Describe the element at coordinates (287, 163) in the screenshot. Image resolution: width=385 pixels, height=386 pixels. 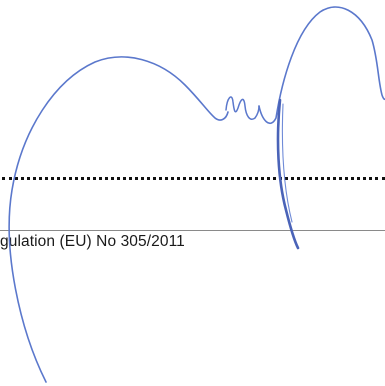
I see `signature-stroke-descender-thin` at that location.